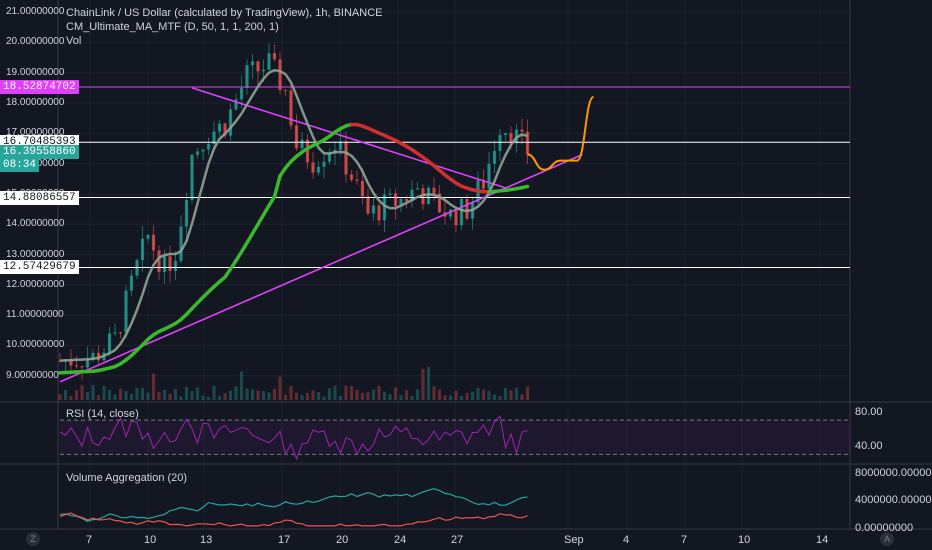 Image resolution: width=932 pixels, height=550 pixels. I want to click on indicator-legend: CM_Ultimate_MA_MTF (D, 50, 1, 1, 200, 1), so click(172, 27).